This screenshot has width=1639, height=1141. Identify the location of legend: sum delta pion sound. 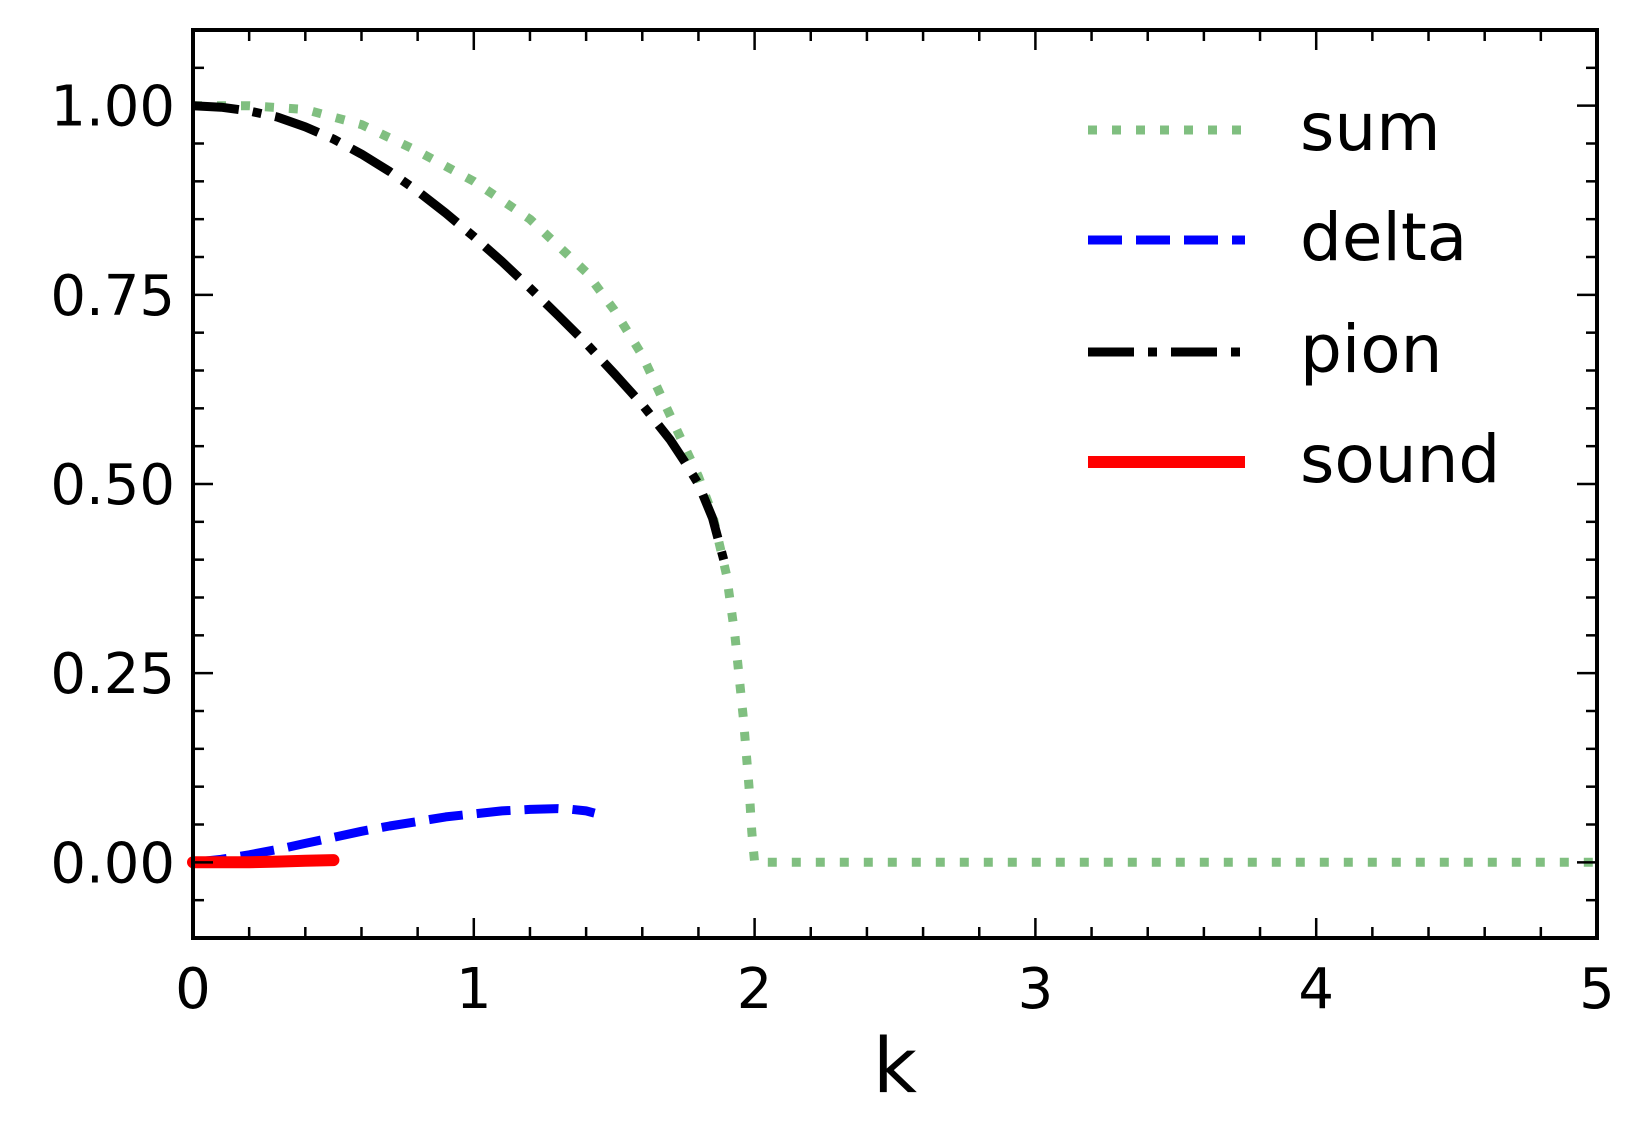
(1294, 293).